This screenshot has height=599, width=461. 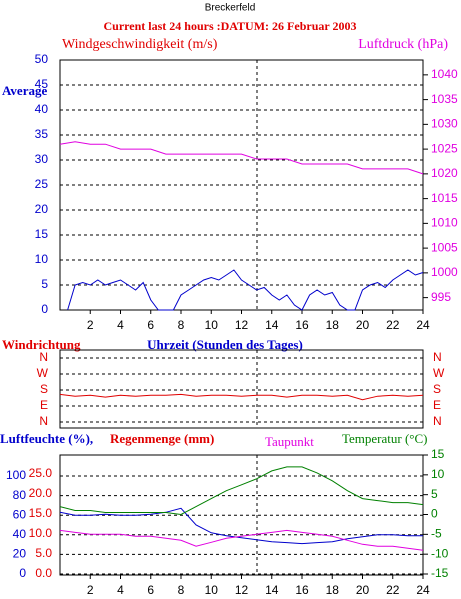 What do you see at coordinates (444, 247) in the screenshot?
I see `y2-tick-label: 1005` at bounding box center [444, 247].